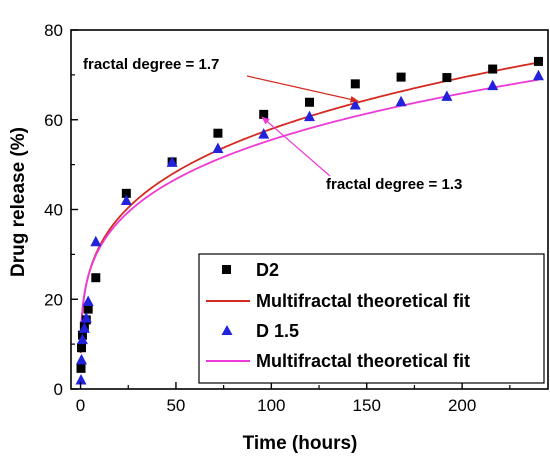 Image resolution: width=550 pixels, height=466 pixels. What do you see at coordinates (363, 361) in the screenshot?
I see `legend-label-fit-pink: Multifractal theoretical fit` at bounding box center [363, 361].